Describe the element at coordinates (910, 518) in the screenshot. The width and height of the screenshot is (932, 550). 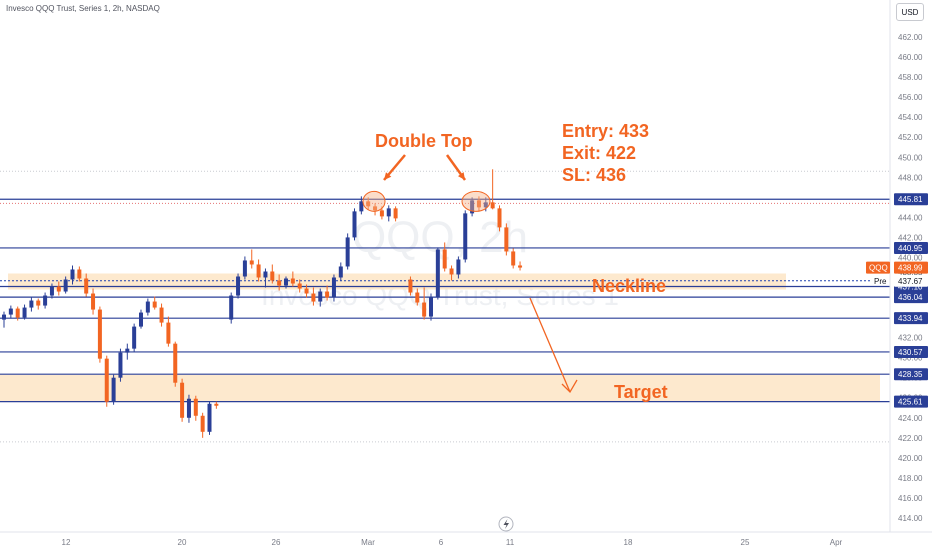
I see `price-tick-label: 414.00` at that location.